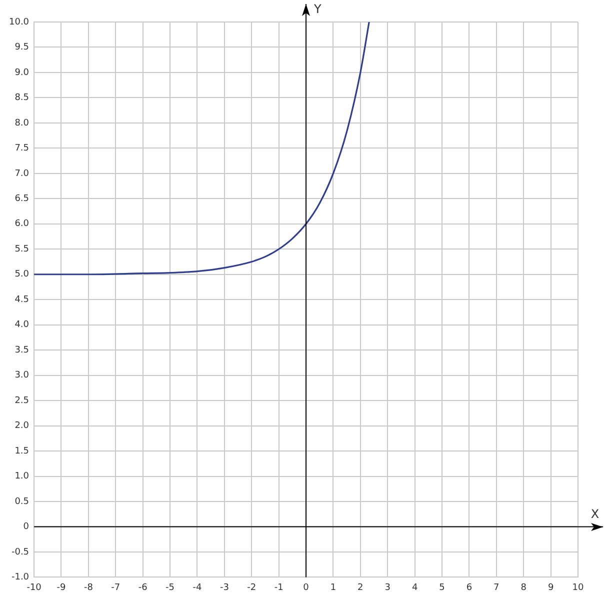 Image resolution: width=607 pixels, height=604 pixels. I want to click on x-tick-label: -4, so click(197, 587).